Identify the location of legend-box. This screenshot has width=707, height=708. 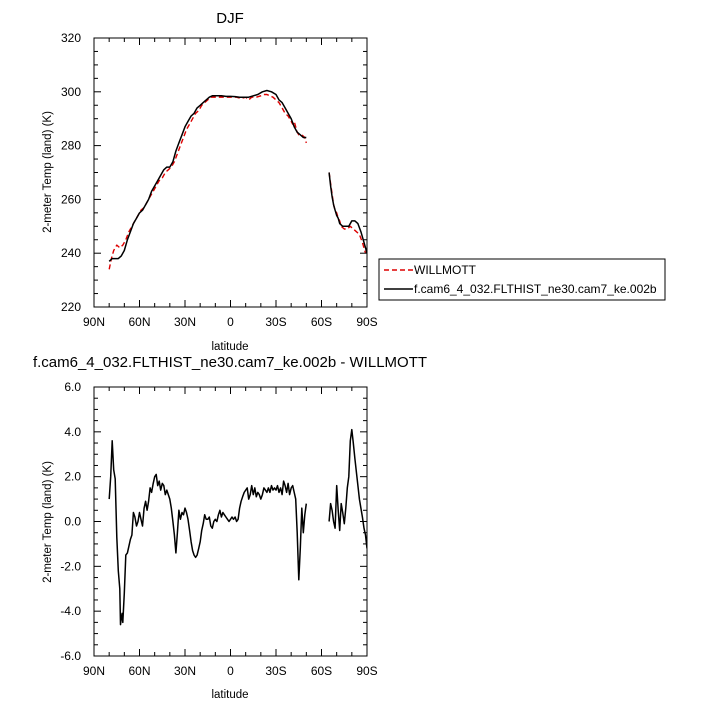
(522, 279).